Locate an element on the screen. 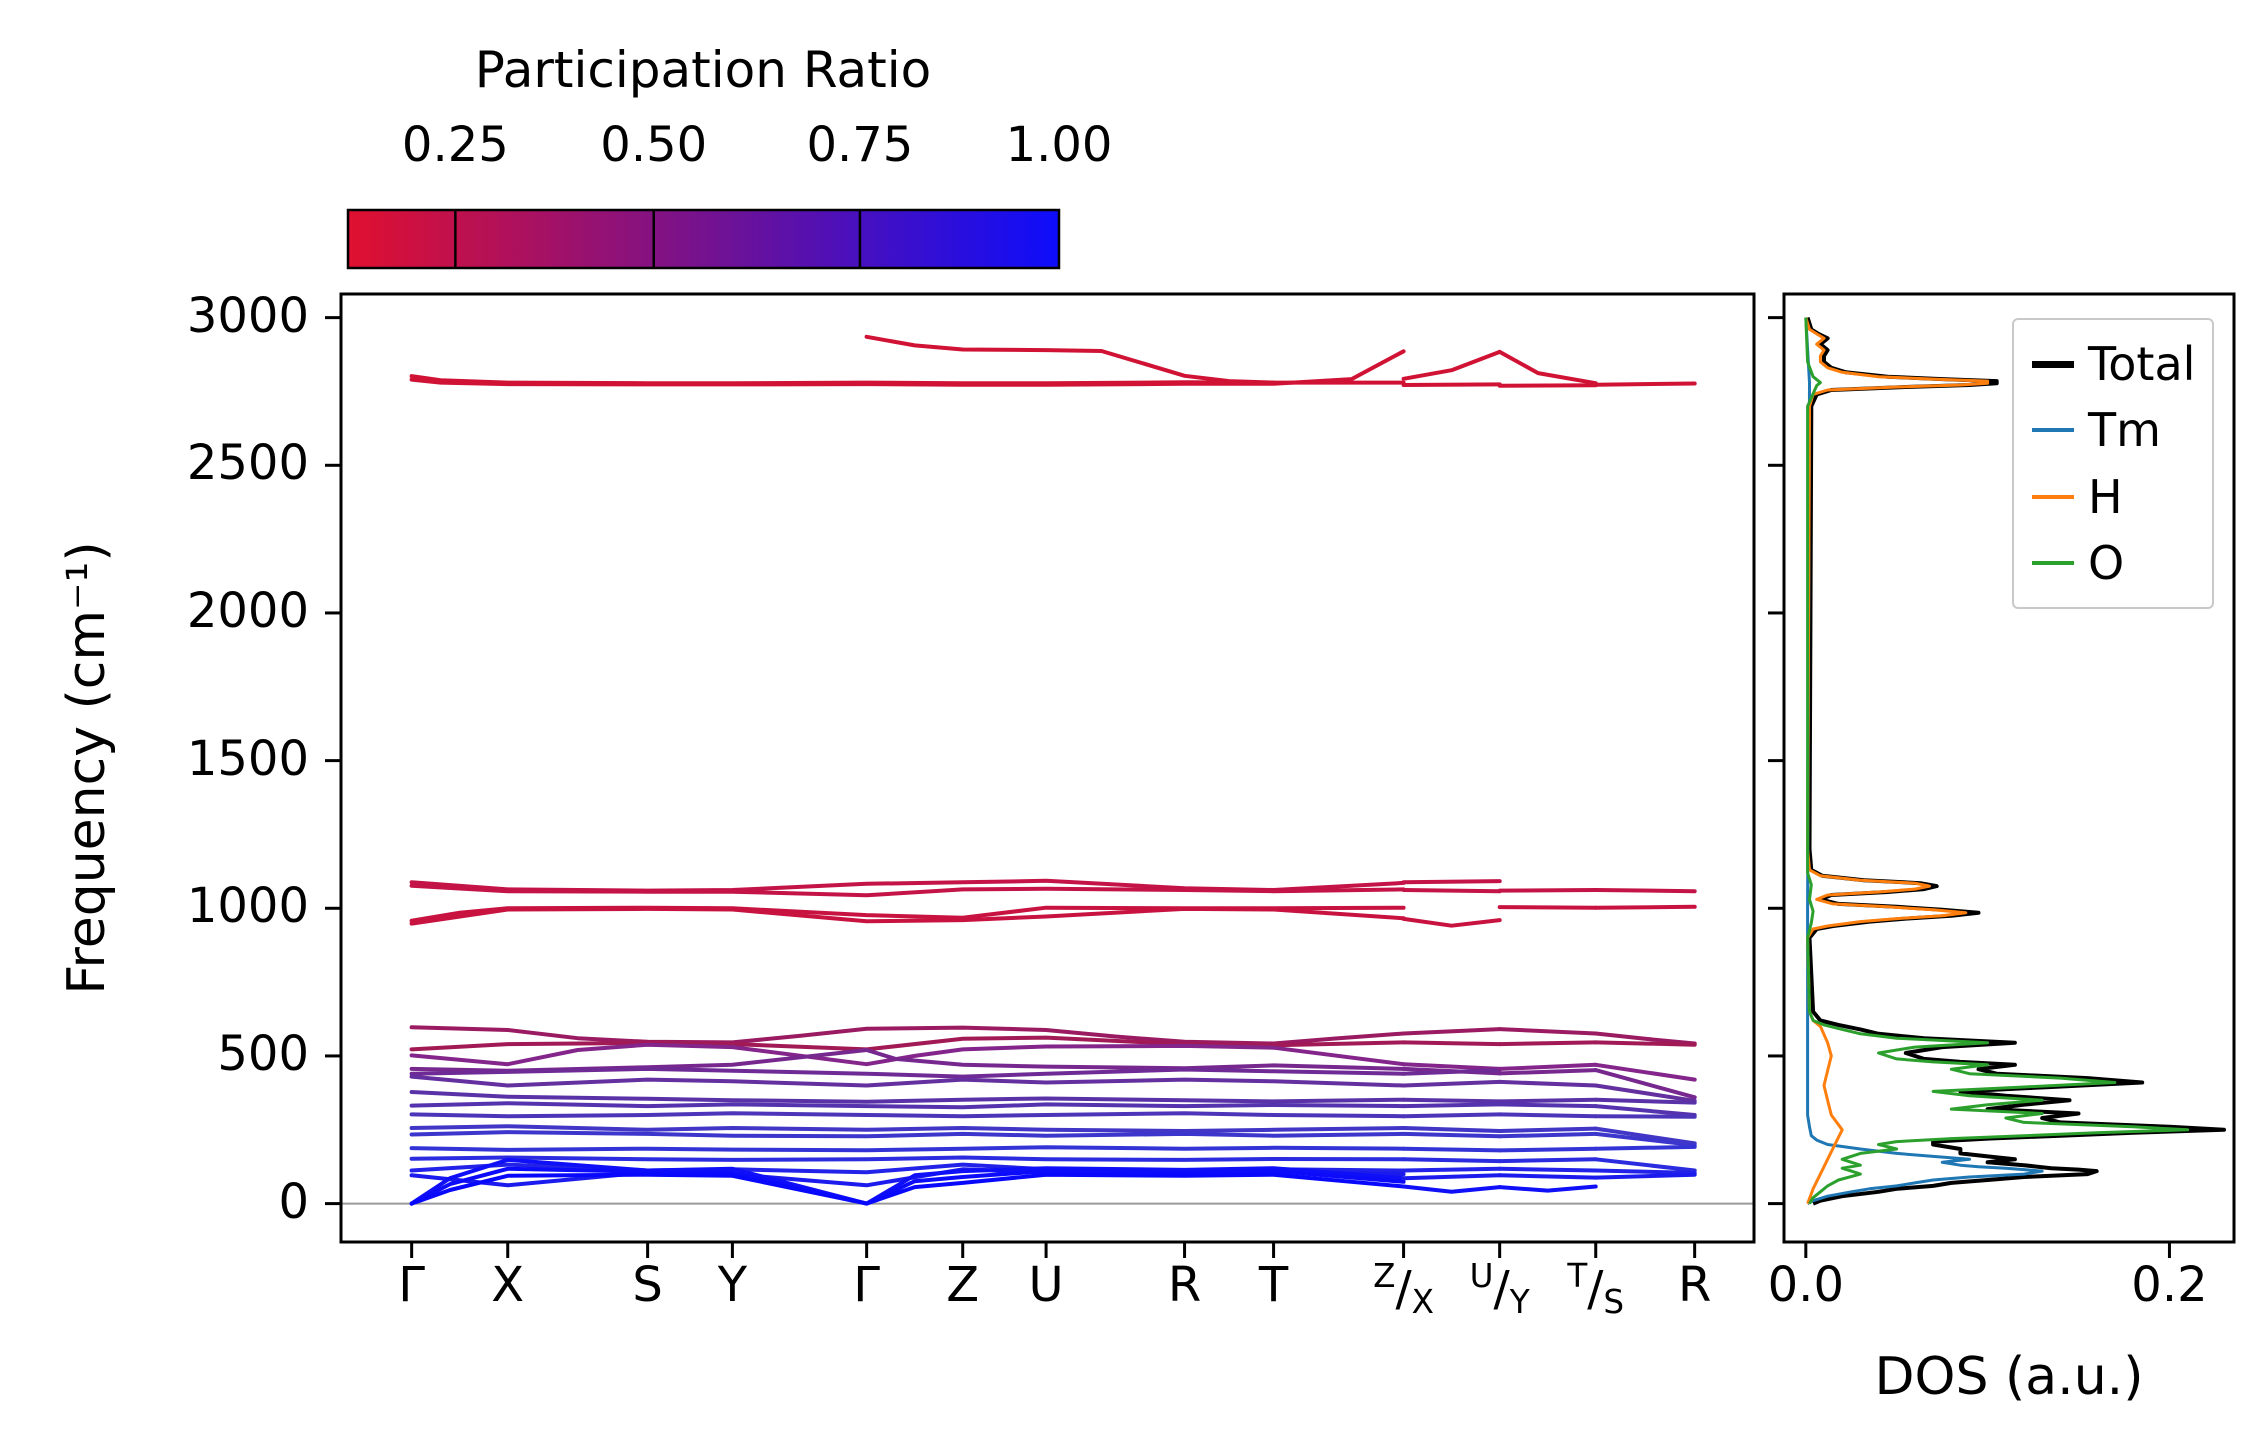 This screenshot has width=2259, height=1455. legend-entry-h: H is located at coordinates (2113, 496).